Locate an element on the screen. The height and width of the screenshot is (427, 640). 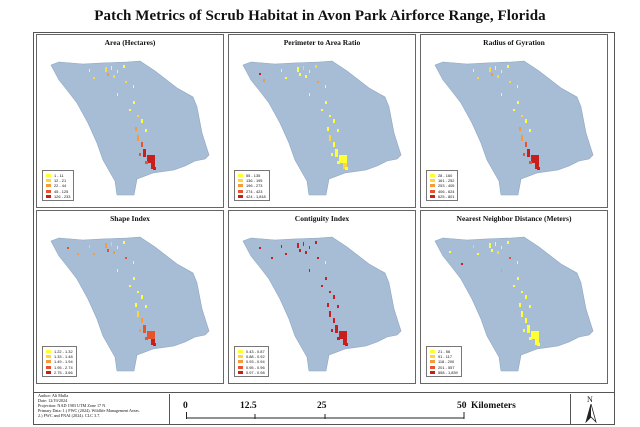
legend-item: 21 - 56 is located at coordinates (444, 351).